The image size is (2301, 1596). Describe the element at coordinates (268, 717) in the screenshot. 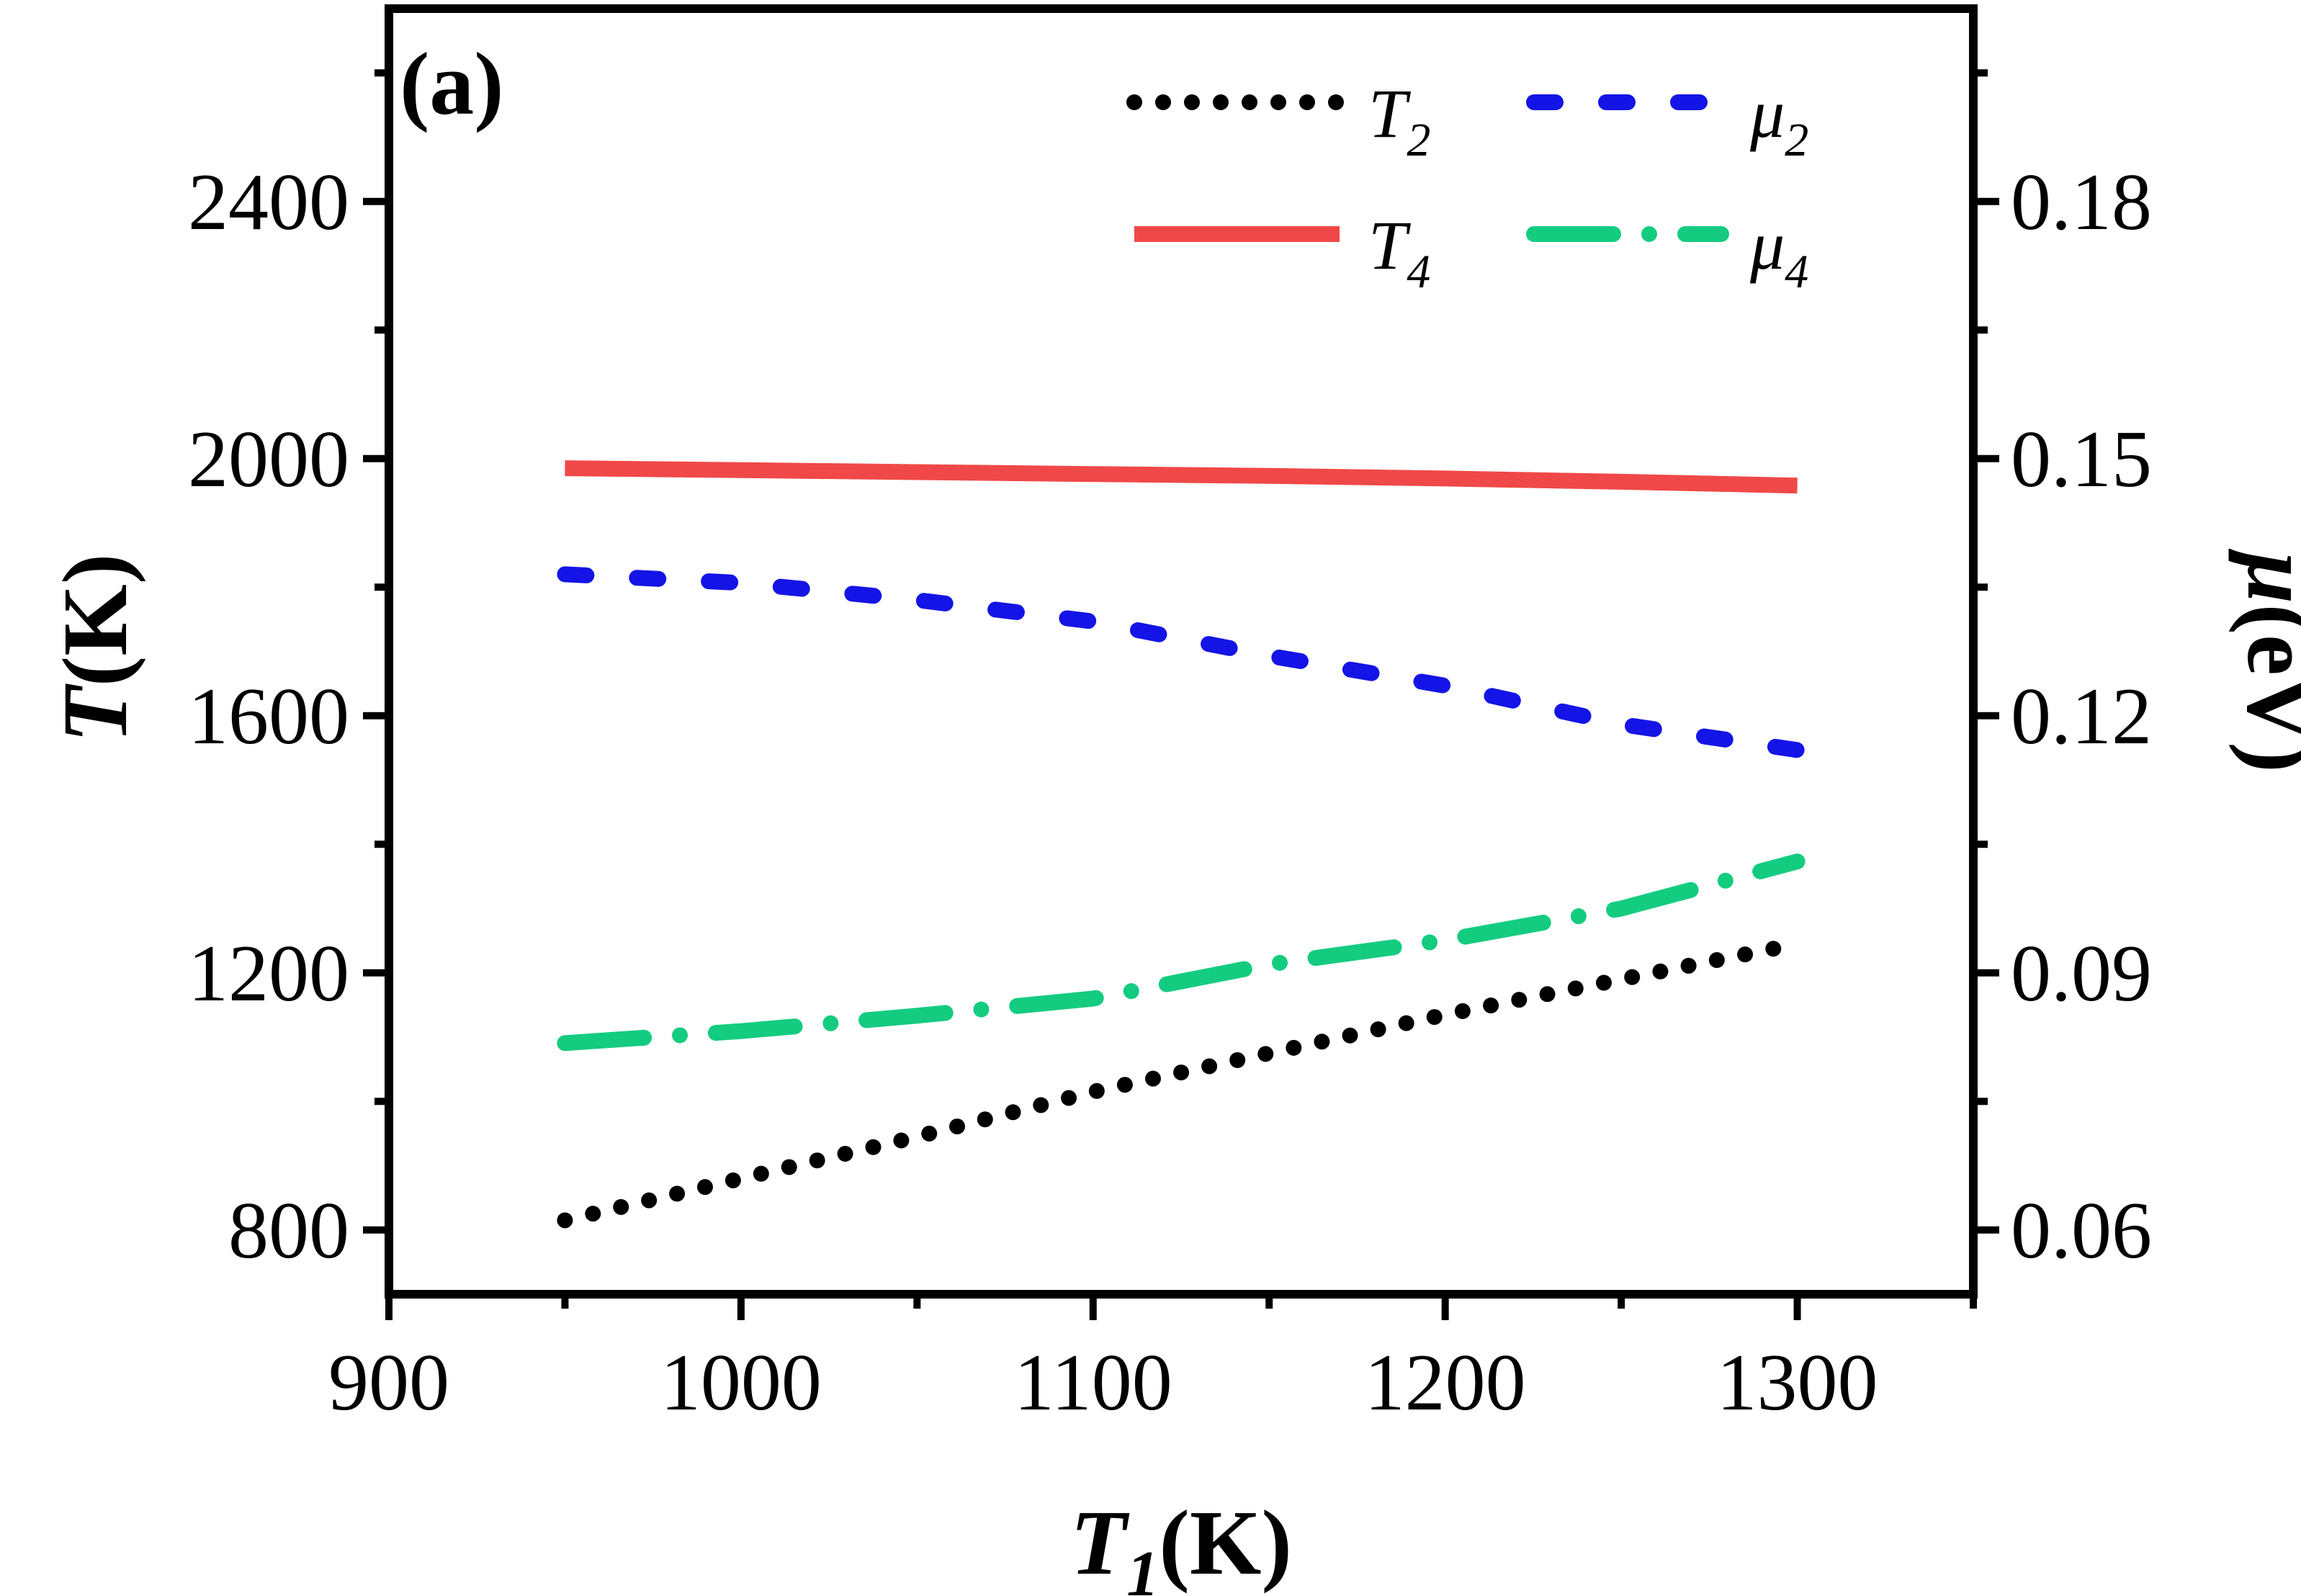

I see `y-left-tick-label: 1600` at that location.